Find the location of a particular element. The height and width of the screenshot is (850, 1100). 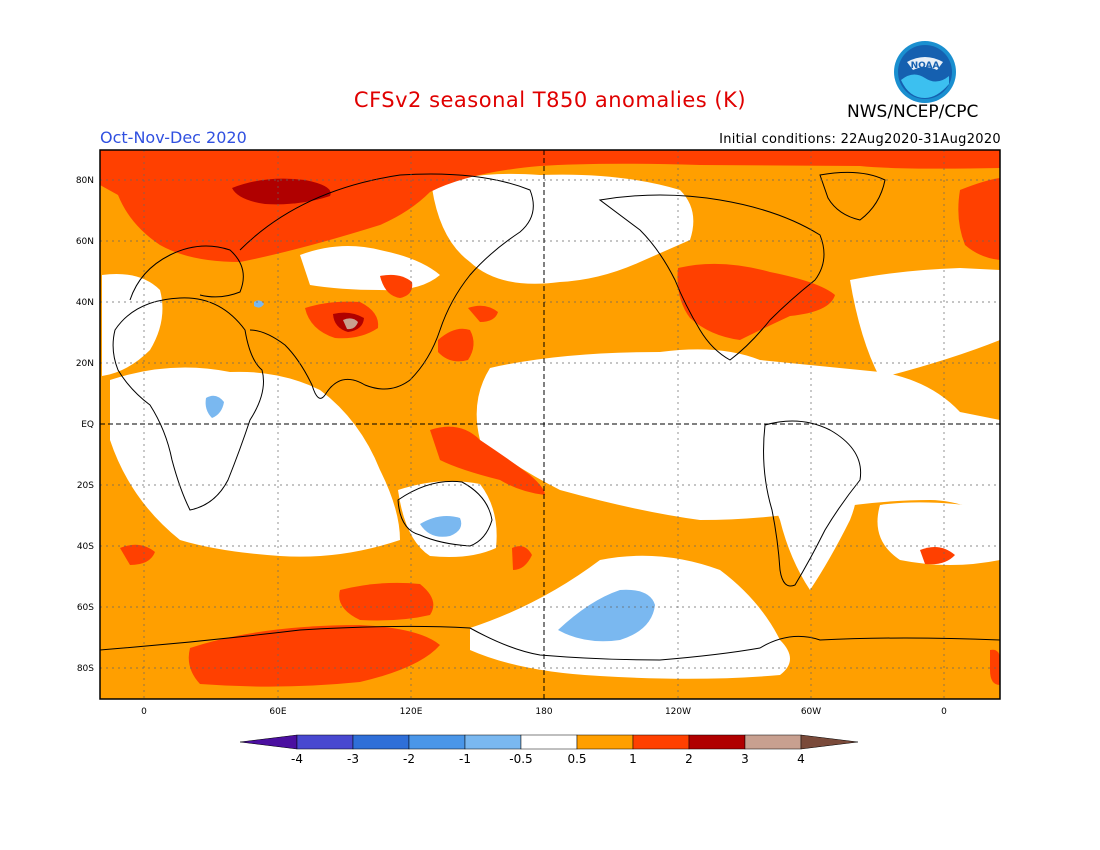

coastline-asia is located at coordinates (386, 286).